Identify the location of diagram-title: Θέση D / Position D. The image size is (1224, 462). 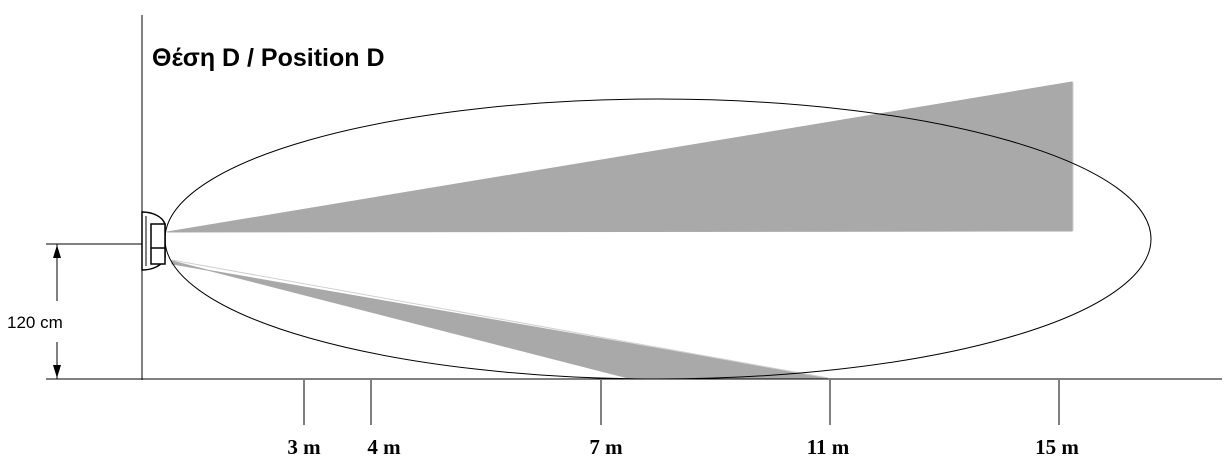
(268, 58).